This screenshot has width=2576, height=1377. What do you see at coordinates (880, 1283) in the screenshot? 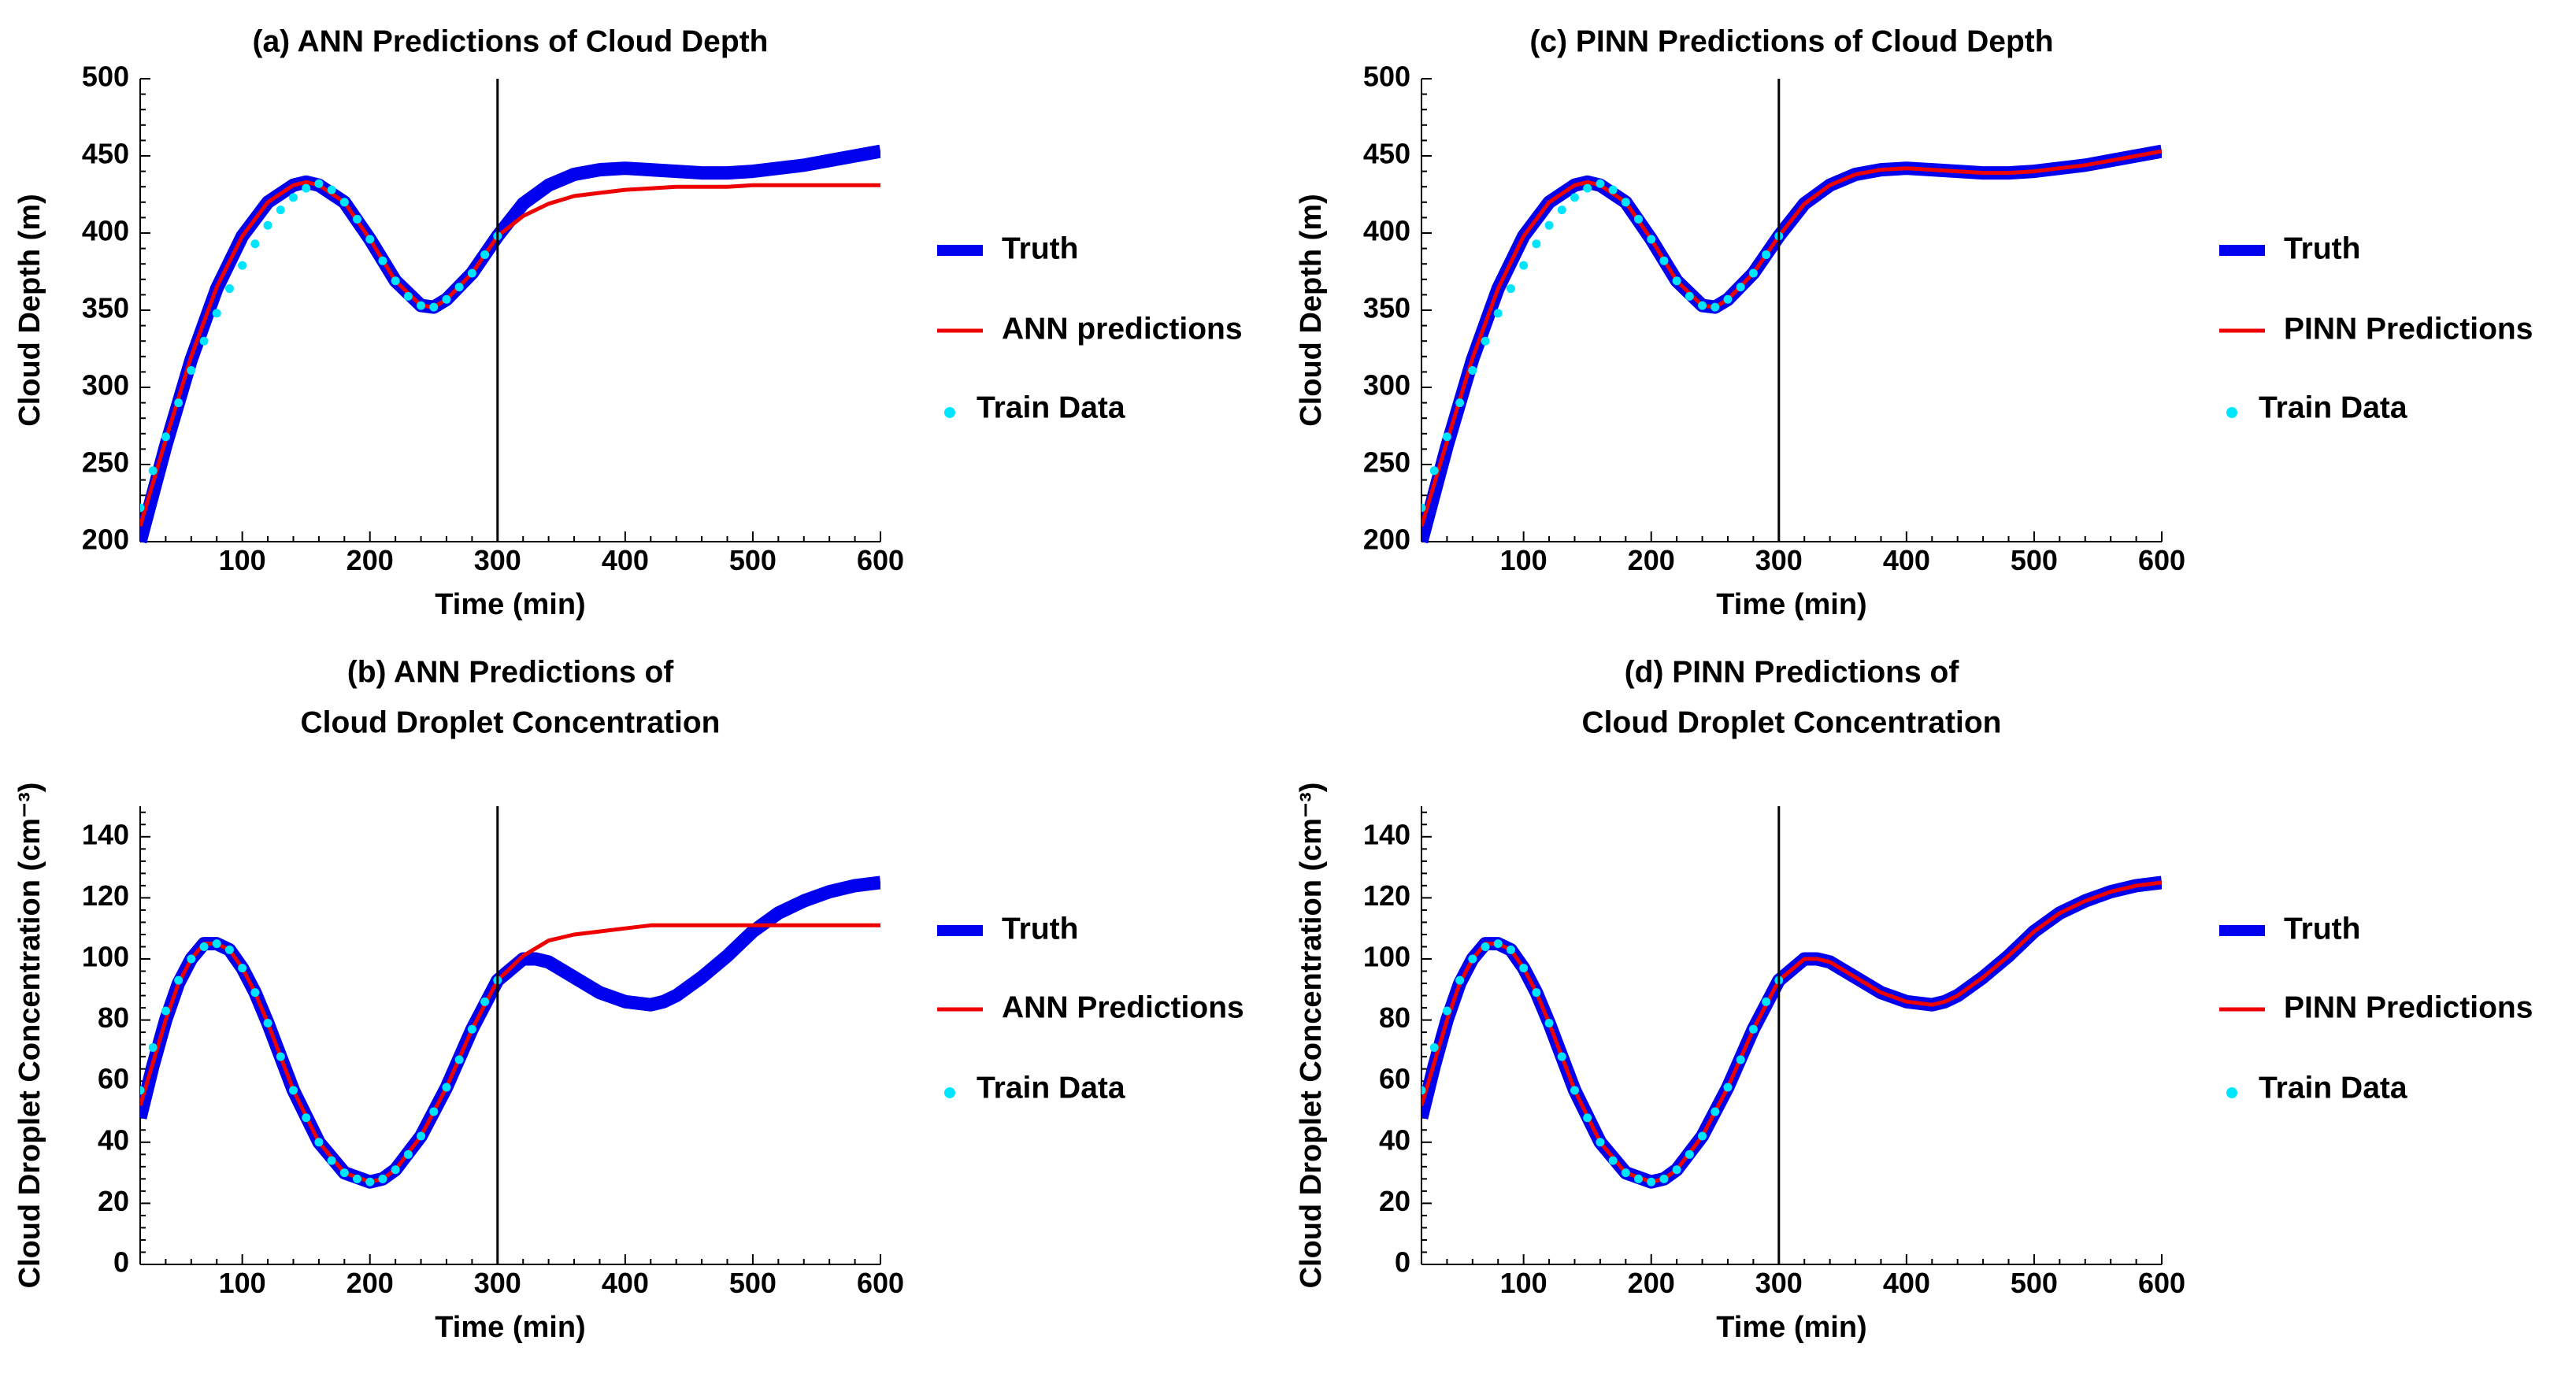
I see `x-tick-label-b: 600` at bounding box center [880, 1283].